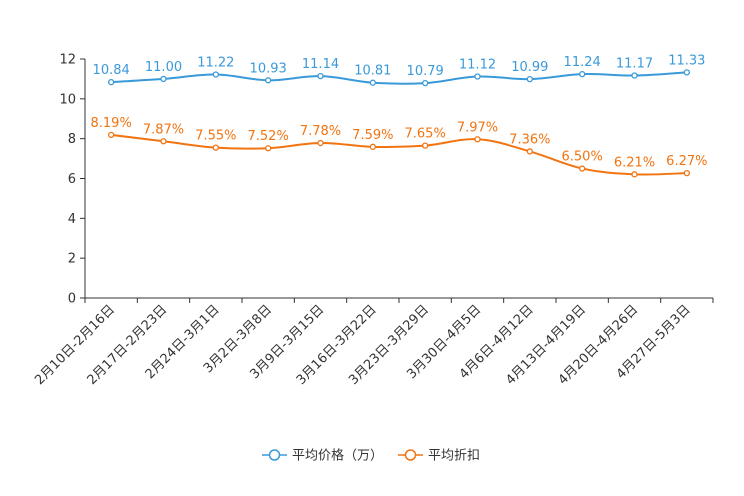 The image size is (744, 496). I want to click on data-label: 7.52%, so click(268, 136).